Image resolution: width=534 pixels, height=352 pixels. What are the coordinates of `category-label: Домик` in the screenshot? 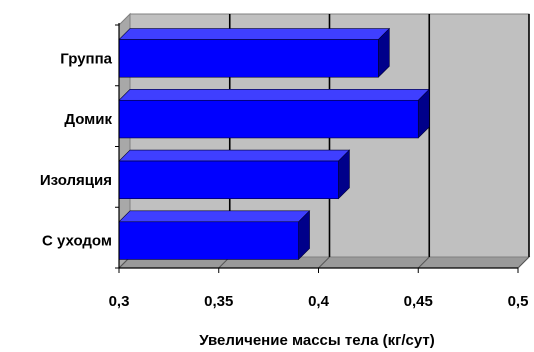 It's located at (88, 119).